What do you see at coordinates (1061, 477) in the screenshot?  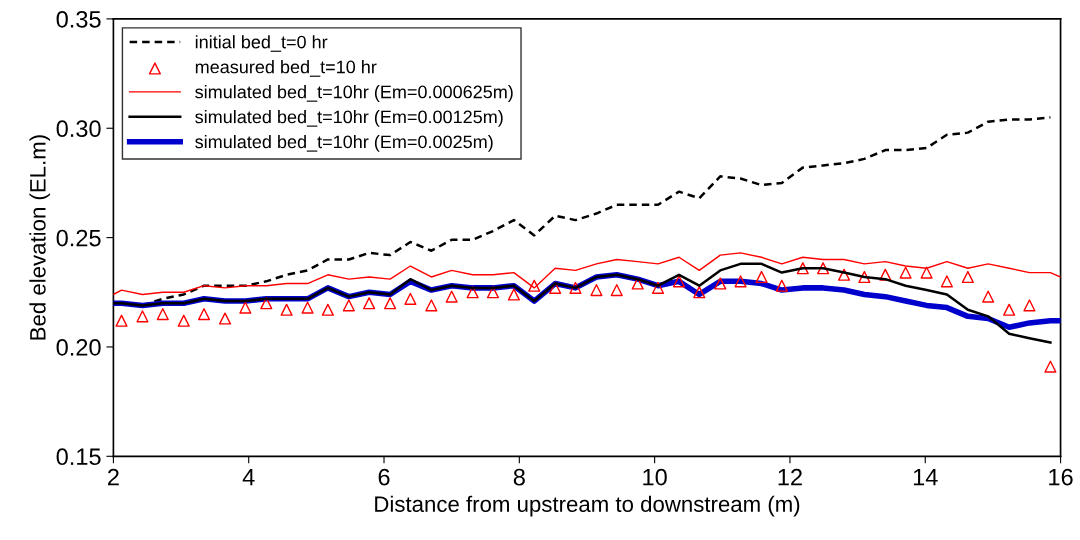 I see `x-tick-label: 16` at bounding box center [1061, 477].